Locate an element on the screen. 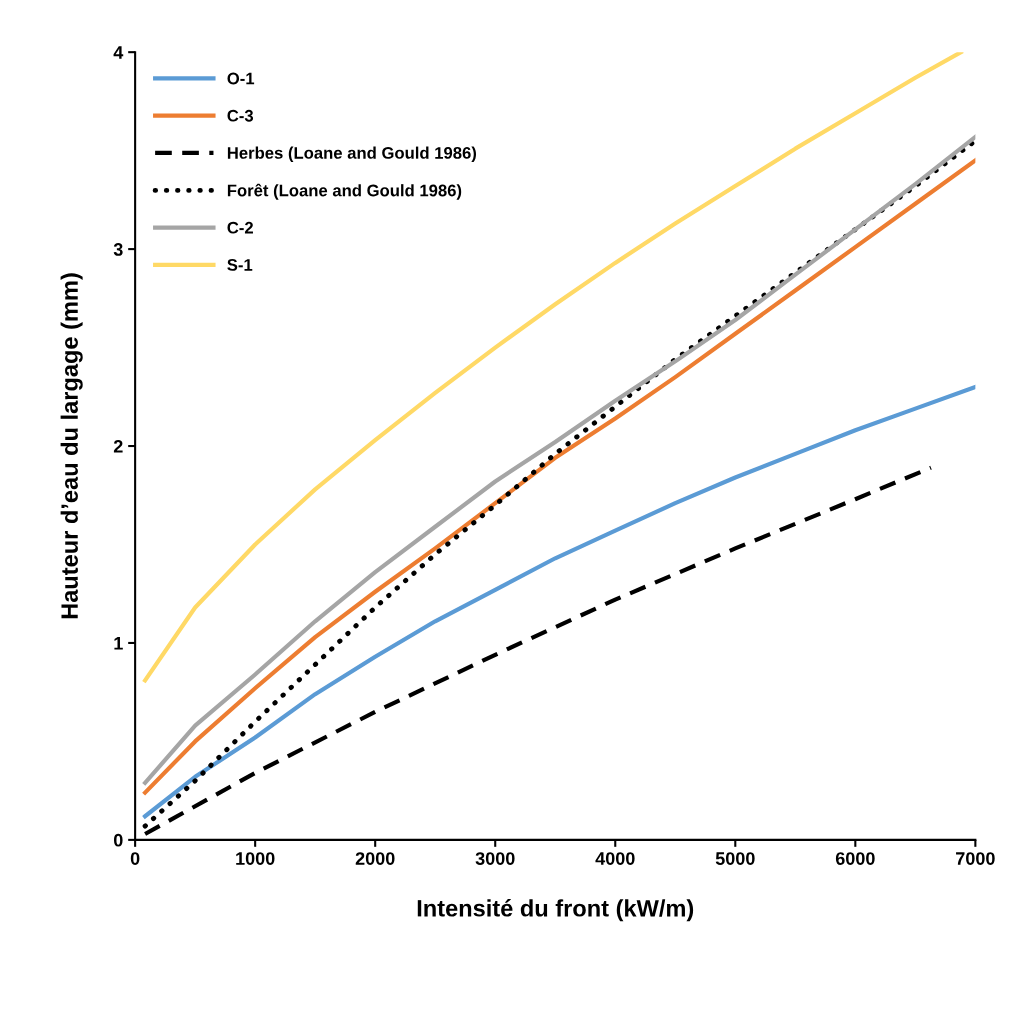 This screenshot has width=1016, height=1023. legend-label: C-2 is located at coordinates (240, 227).